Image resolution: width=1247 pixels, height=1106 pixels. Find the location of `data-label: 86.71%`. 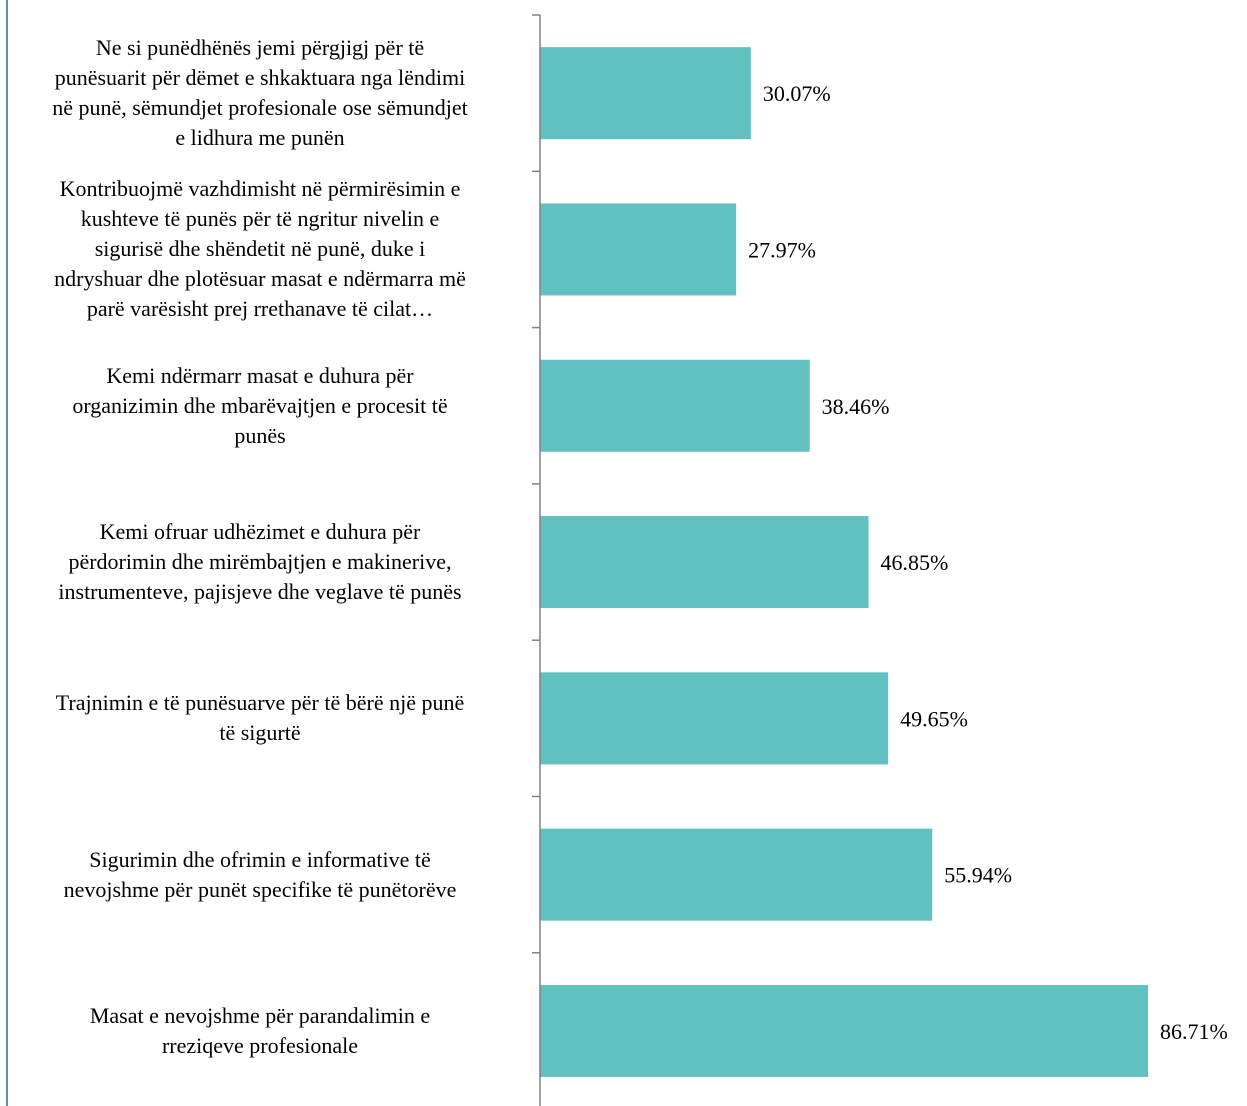

data-label: 86.71% is located at coordinates (1194, 1031).